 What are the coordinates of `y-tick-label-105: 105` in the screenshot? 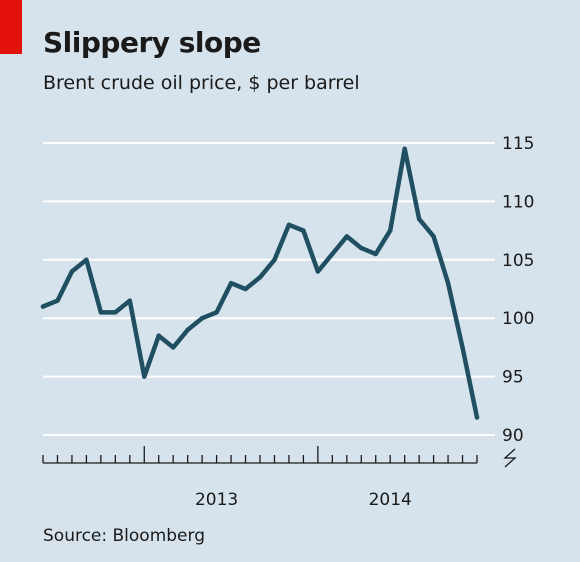 It's located at (518, 261).